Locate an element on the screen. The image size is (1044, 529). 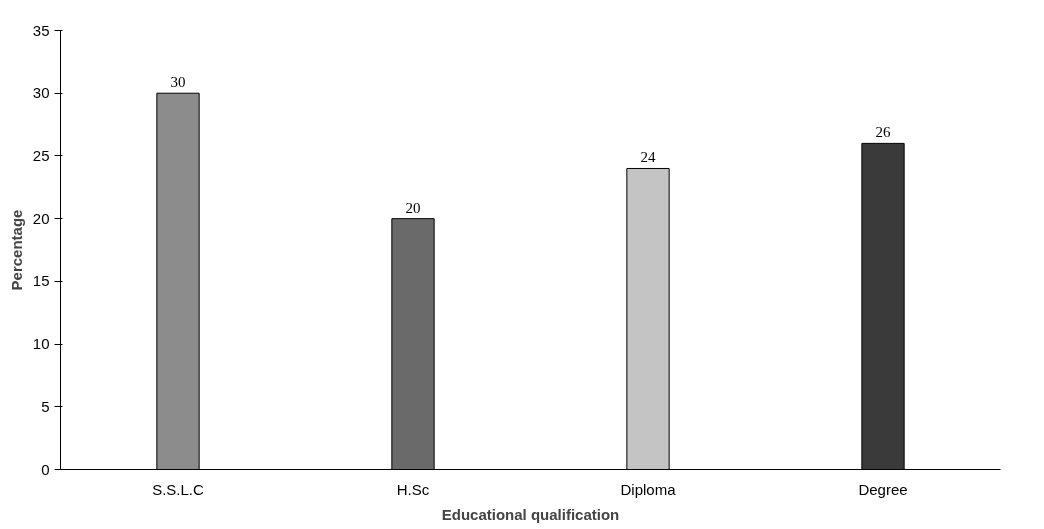
y-tick-label: 25 is located at coordinates (41, 155).